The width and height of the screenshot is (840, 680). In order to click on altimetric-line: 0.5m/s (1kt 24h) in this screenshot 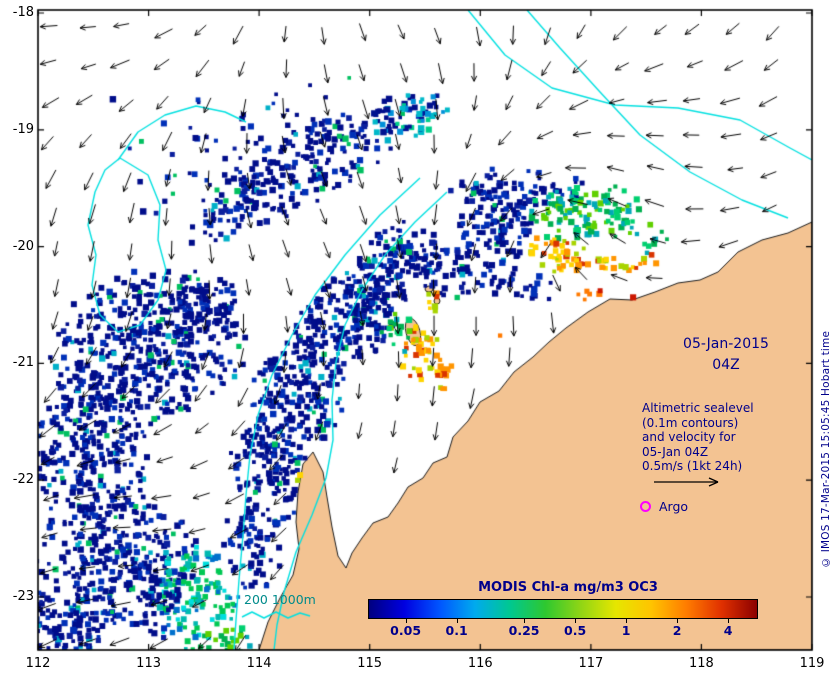, I will do `click(692, 466)`.